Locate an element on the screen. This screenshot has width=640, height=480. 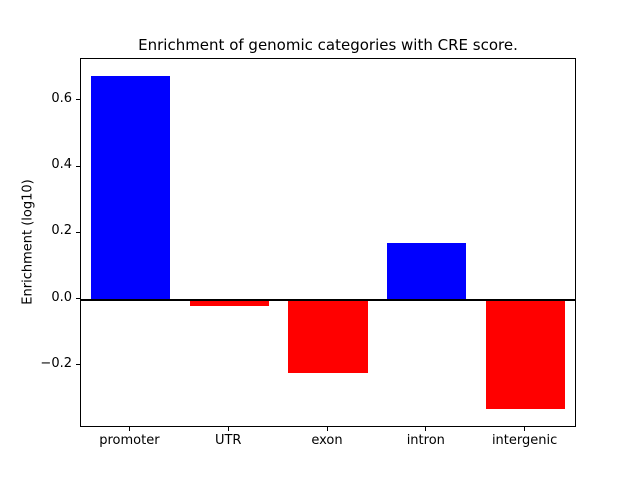
x-tick-label-UTR: UTR is located at coordinates (228, 440).